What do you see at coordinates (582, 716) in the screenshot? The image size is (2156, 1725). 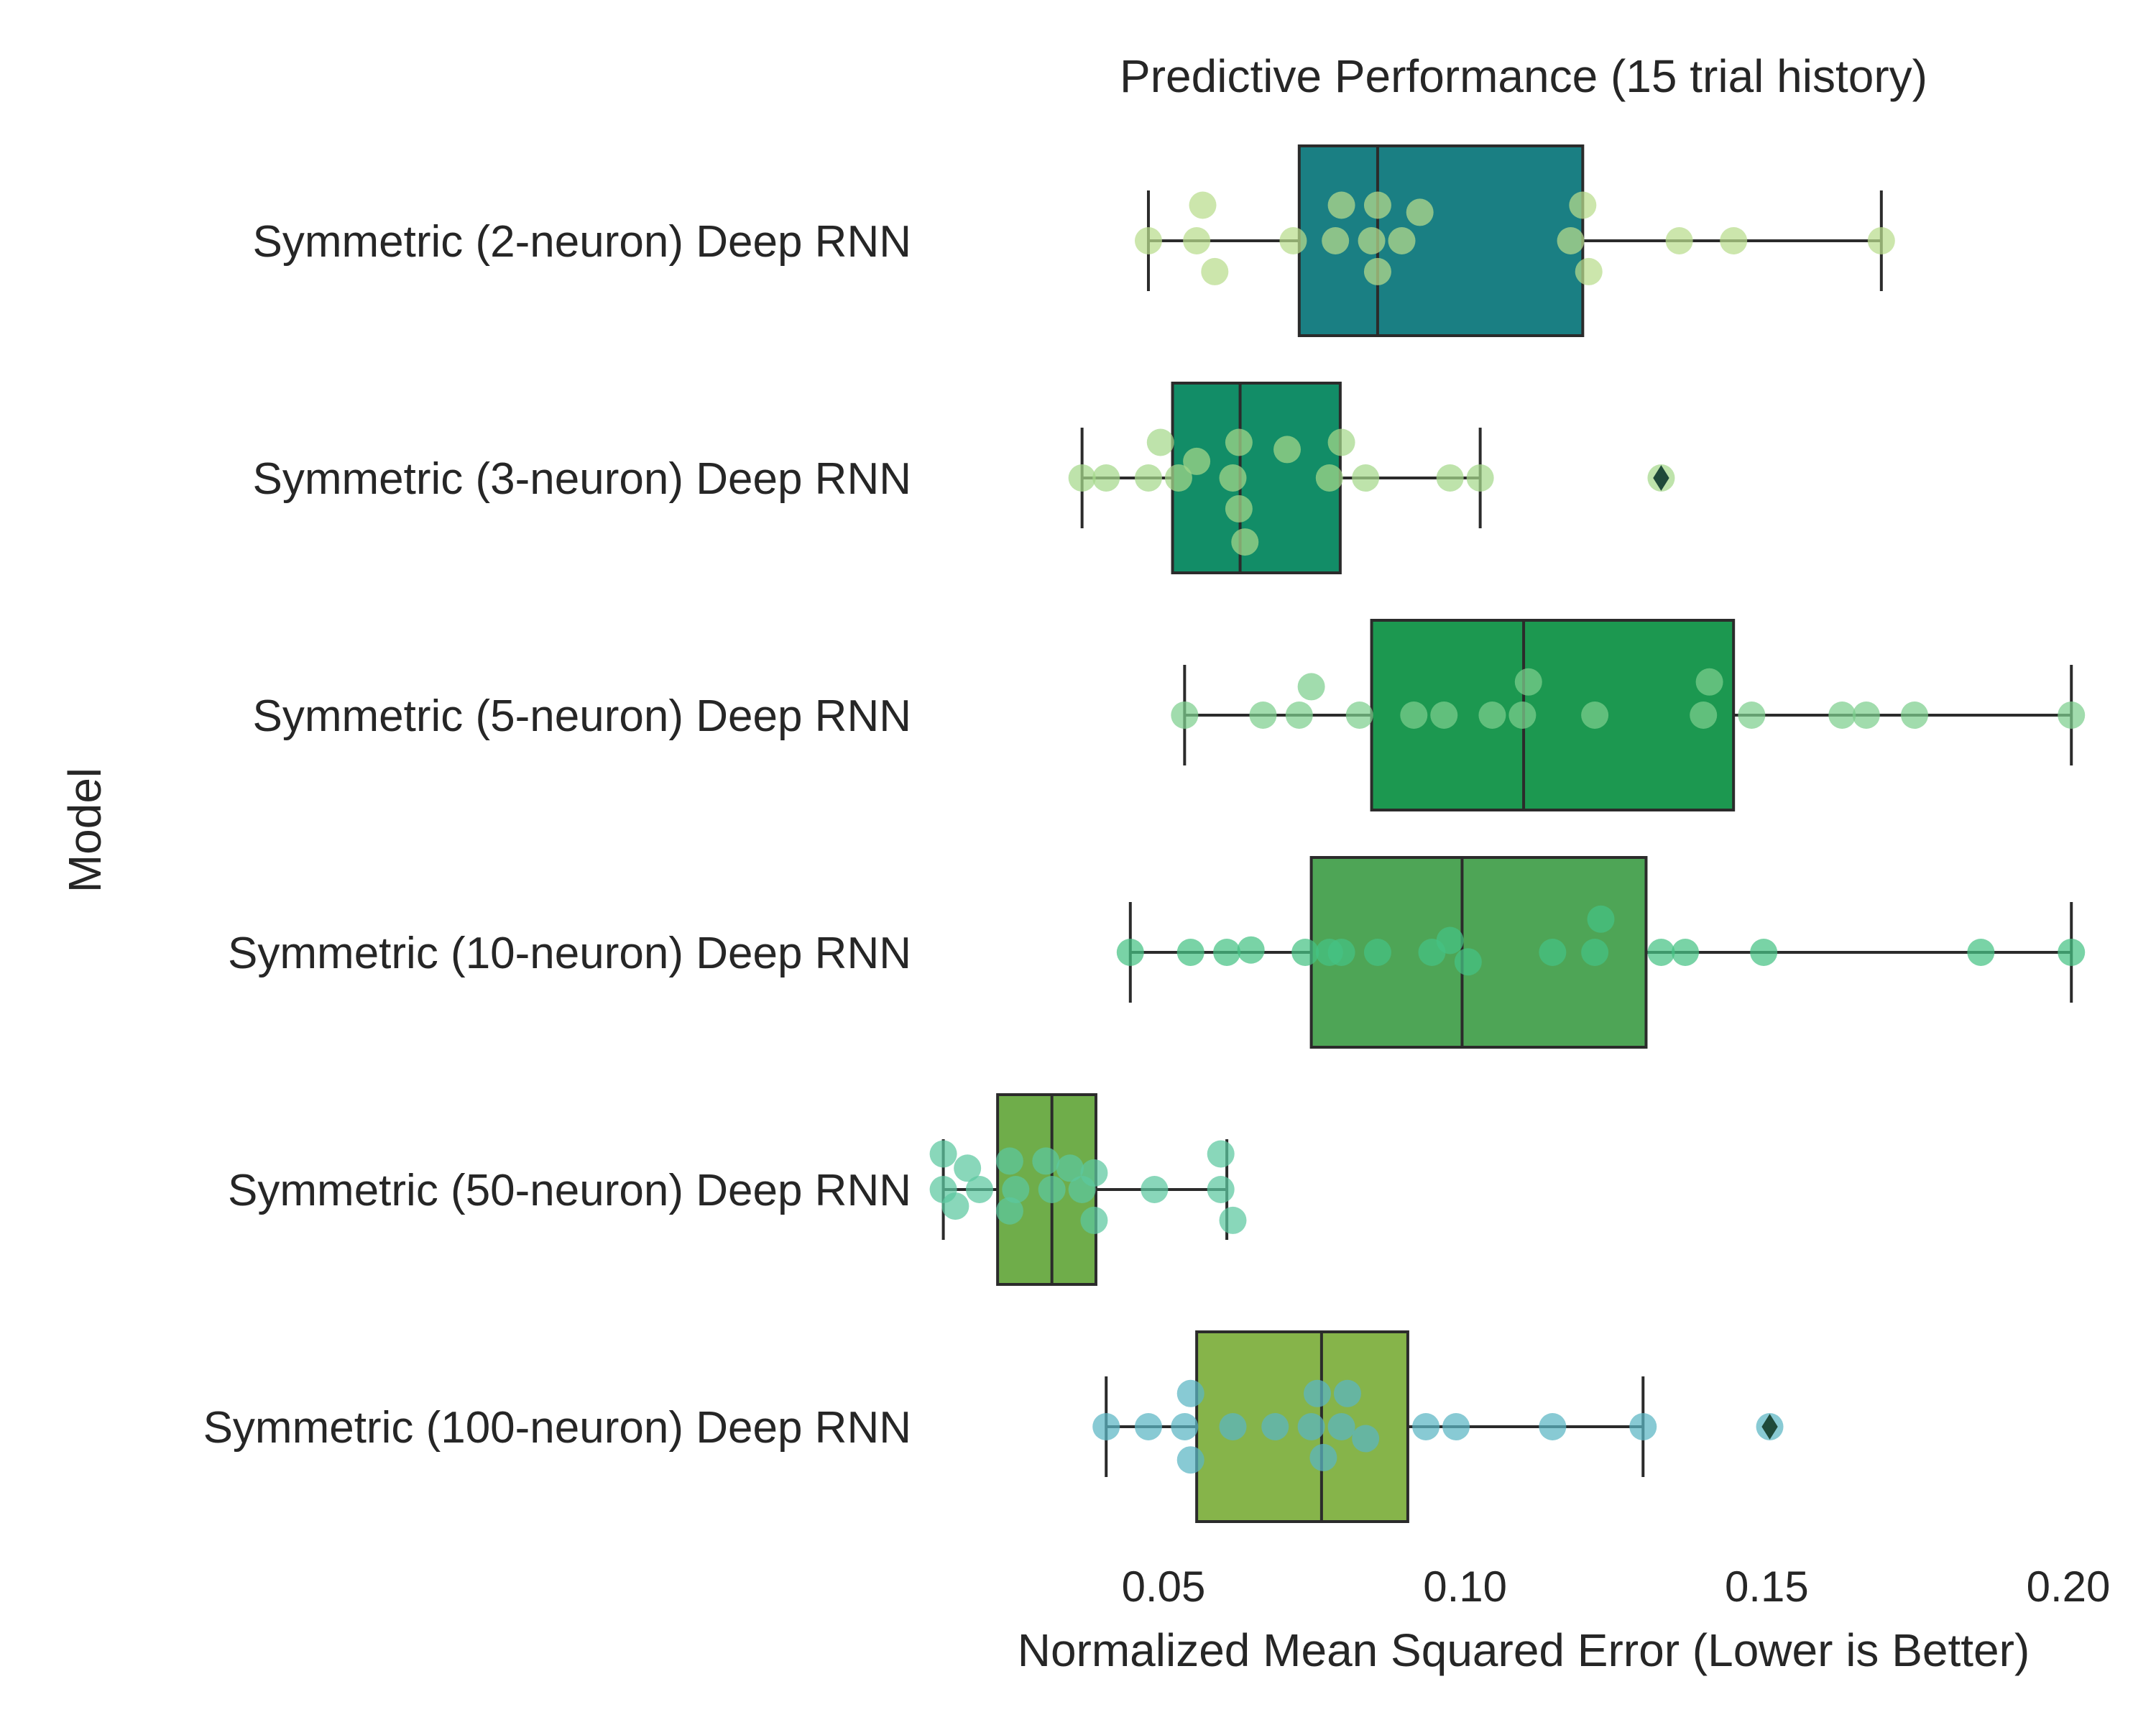 I see `category-label: Symmetric (5-neuron) Deep RNN` at bounding box center [582, 716].